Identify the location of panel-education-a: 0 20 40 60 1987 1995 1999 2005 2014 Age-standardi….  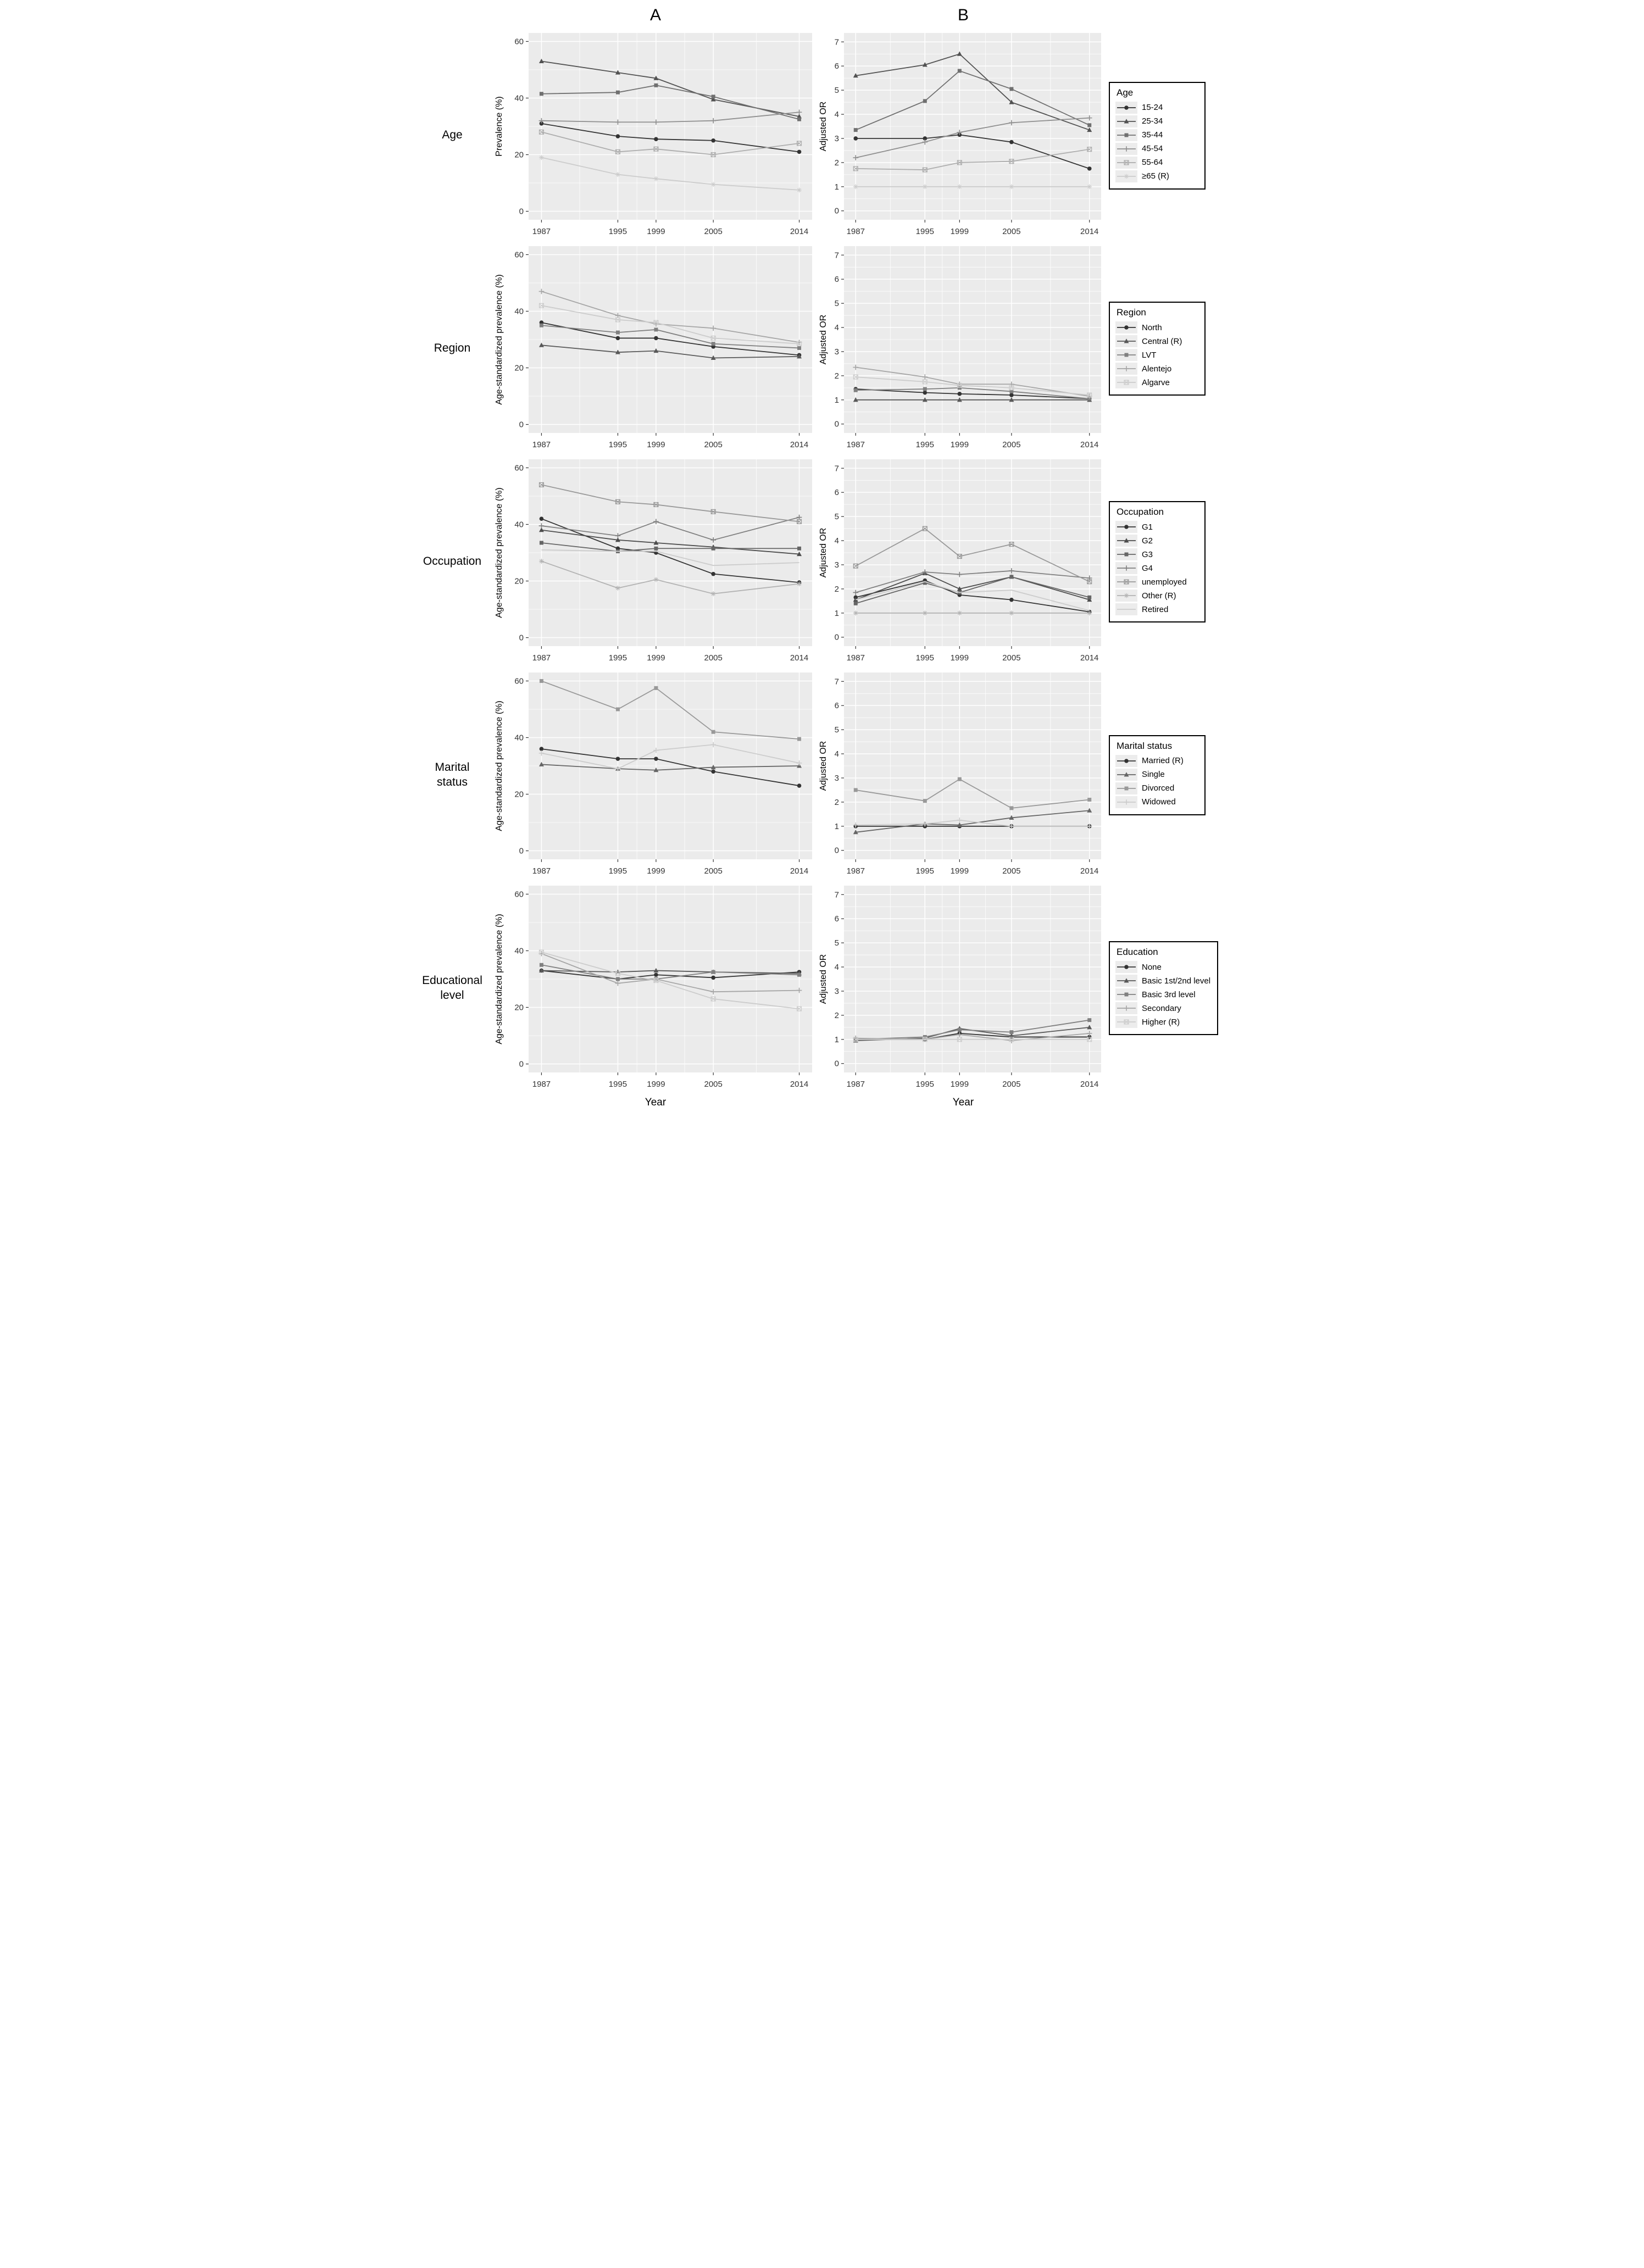
(655, 988).